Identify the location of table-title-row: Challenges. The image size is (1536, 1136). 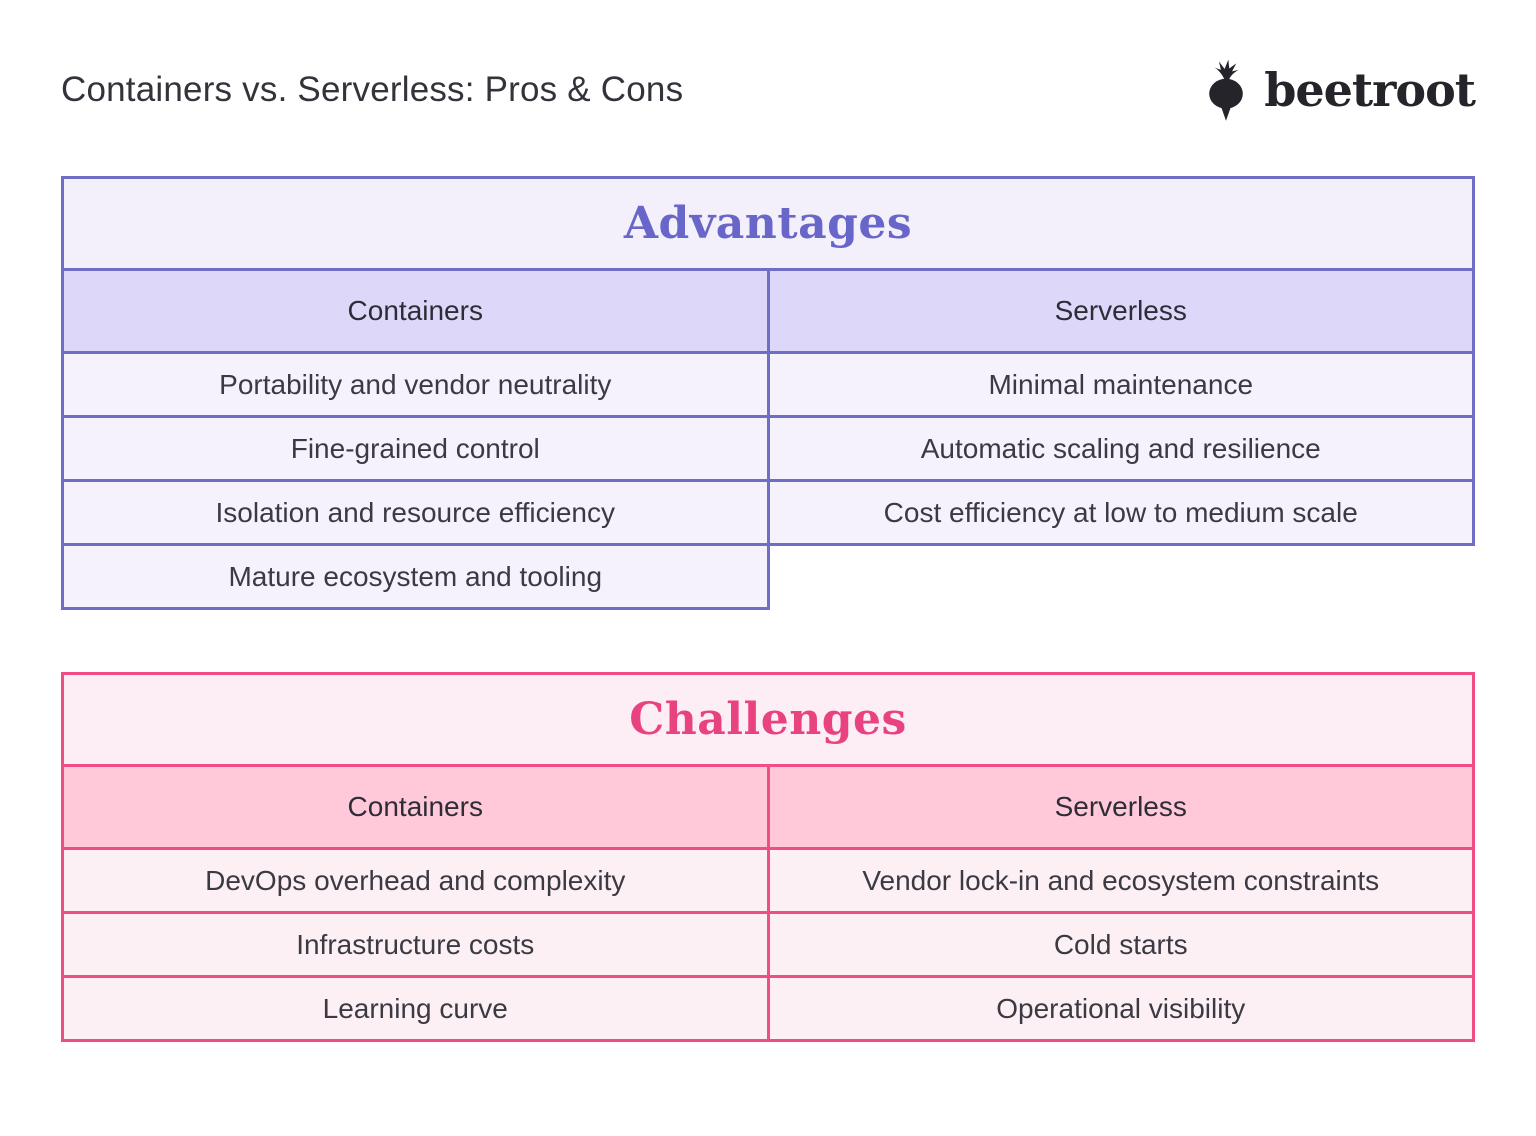
(768, 719).